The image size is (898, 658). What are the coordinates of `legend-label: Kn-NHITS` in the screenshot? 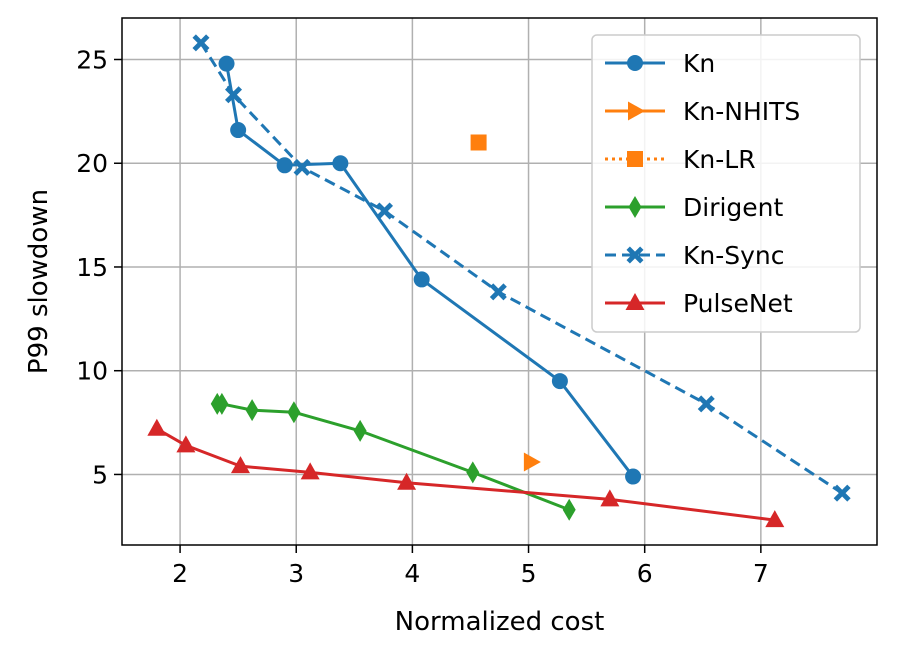 It's located at (741, 111).